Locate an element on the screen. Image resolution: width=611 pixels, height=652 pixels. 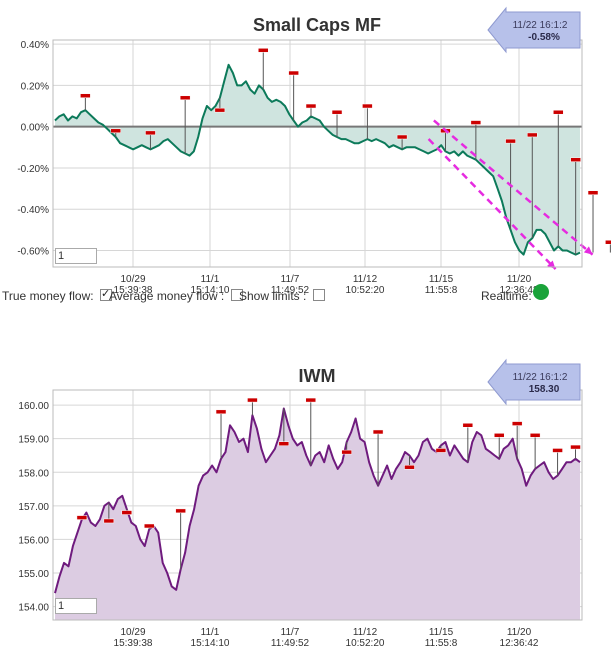
y-tick-label: -0.20% is located at coordinates (33, 169).